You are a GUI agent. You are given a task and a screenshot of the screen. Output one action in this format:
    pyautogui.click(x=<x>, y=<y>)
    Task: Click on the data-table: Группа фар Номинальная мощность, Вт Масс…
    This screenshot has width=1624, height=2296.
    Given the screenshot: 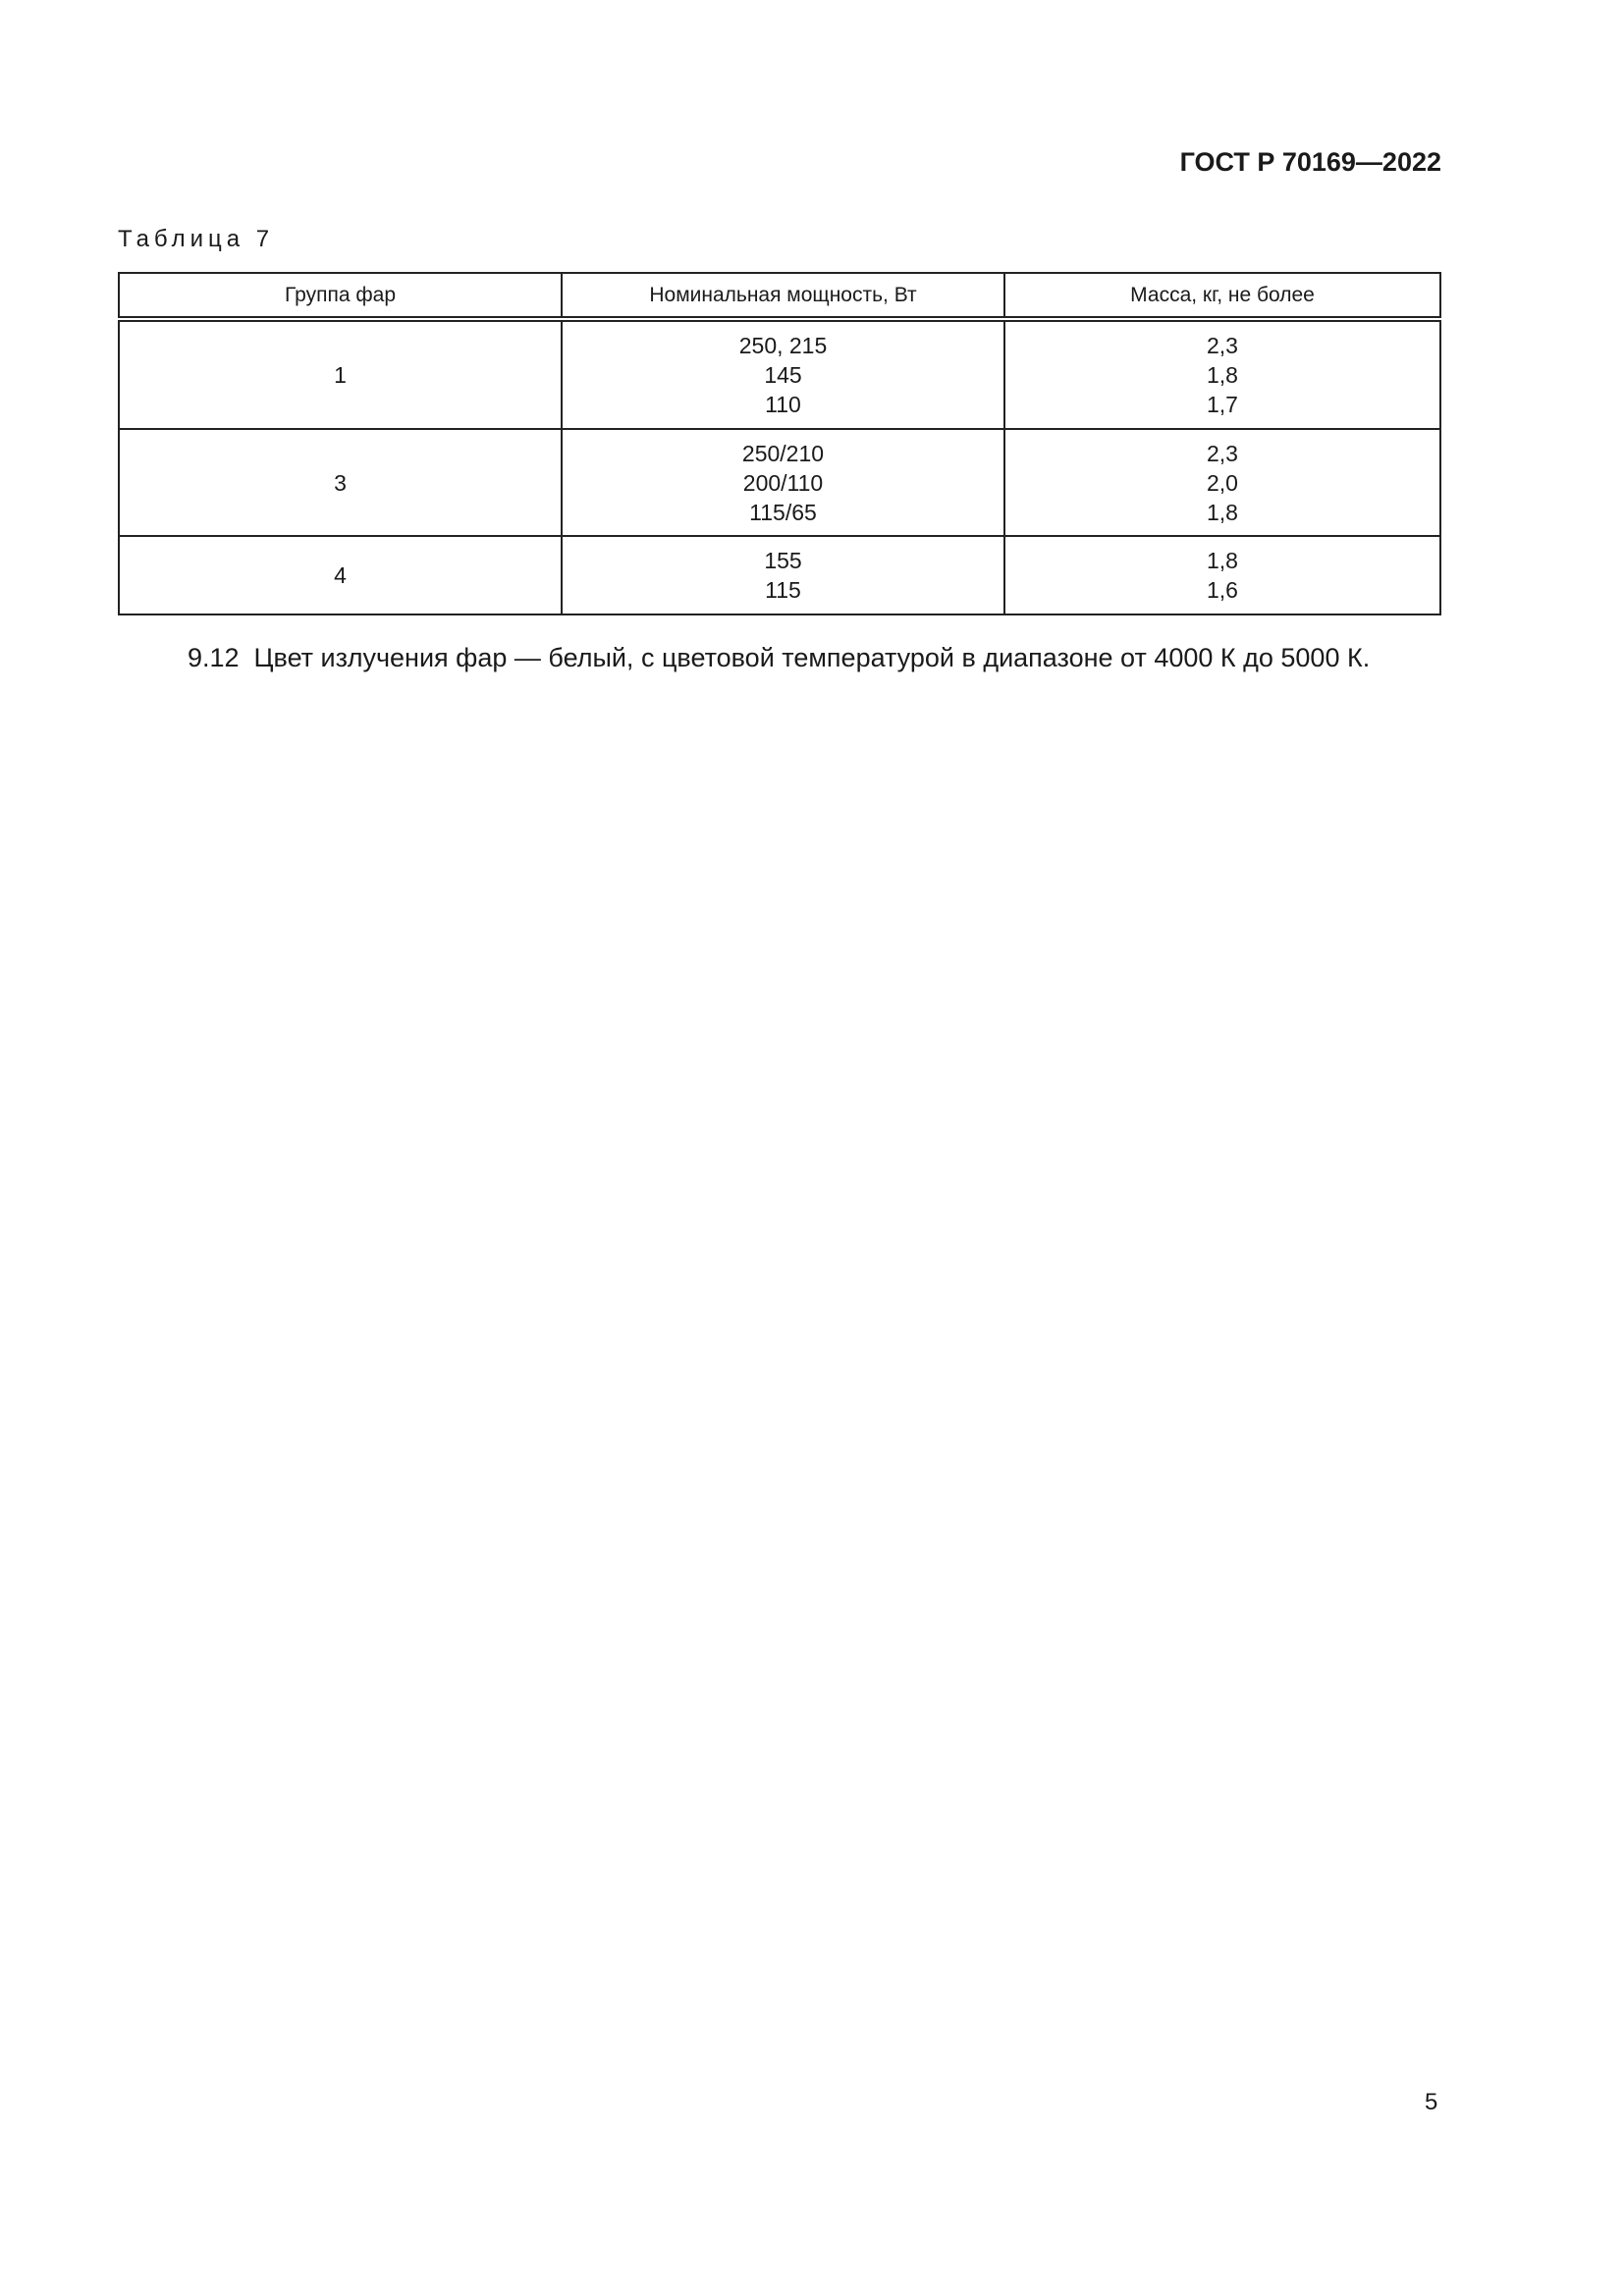 What is the action you would take?
    pyautogui.click(x=779, y=443)
    